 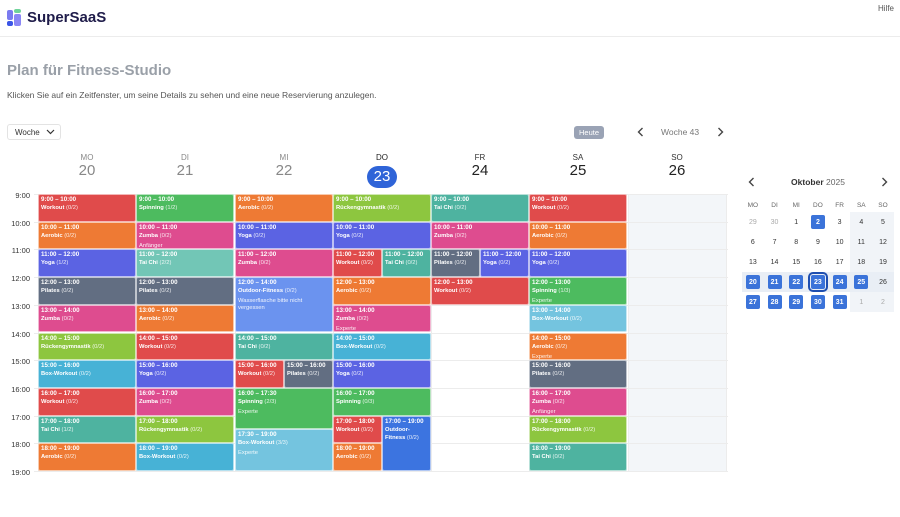 What do you see at coordinates (406, 443) in the screenshot?
I see `event-slot: 17:00 – 19:00 Outdoor-Fitness (0/2)` at bounding box center [406, 443].